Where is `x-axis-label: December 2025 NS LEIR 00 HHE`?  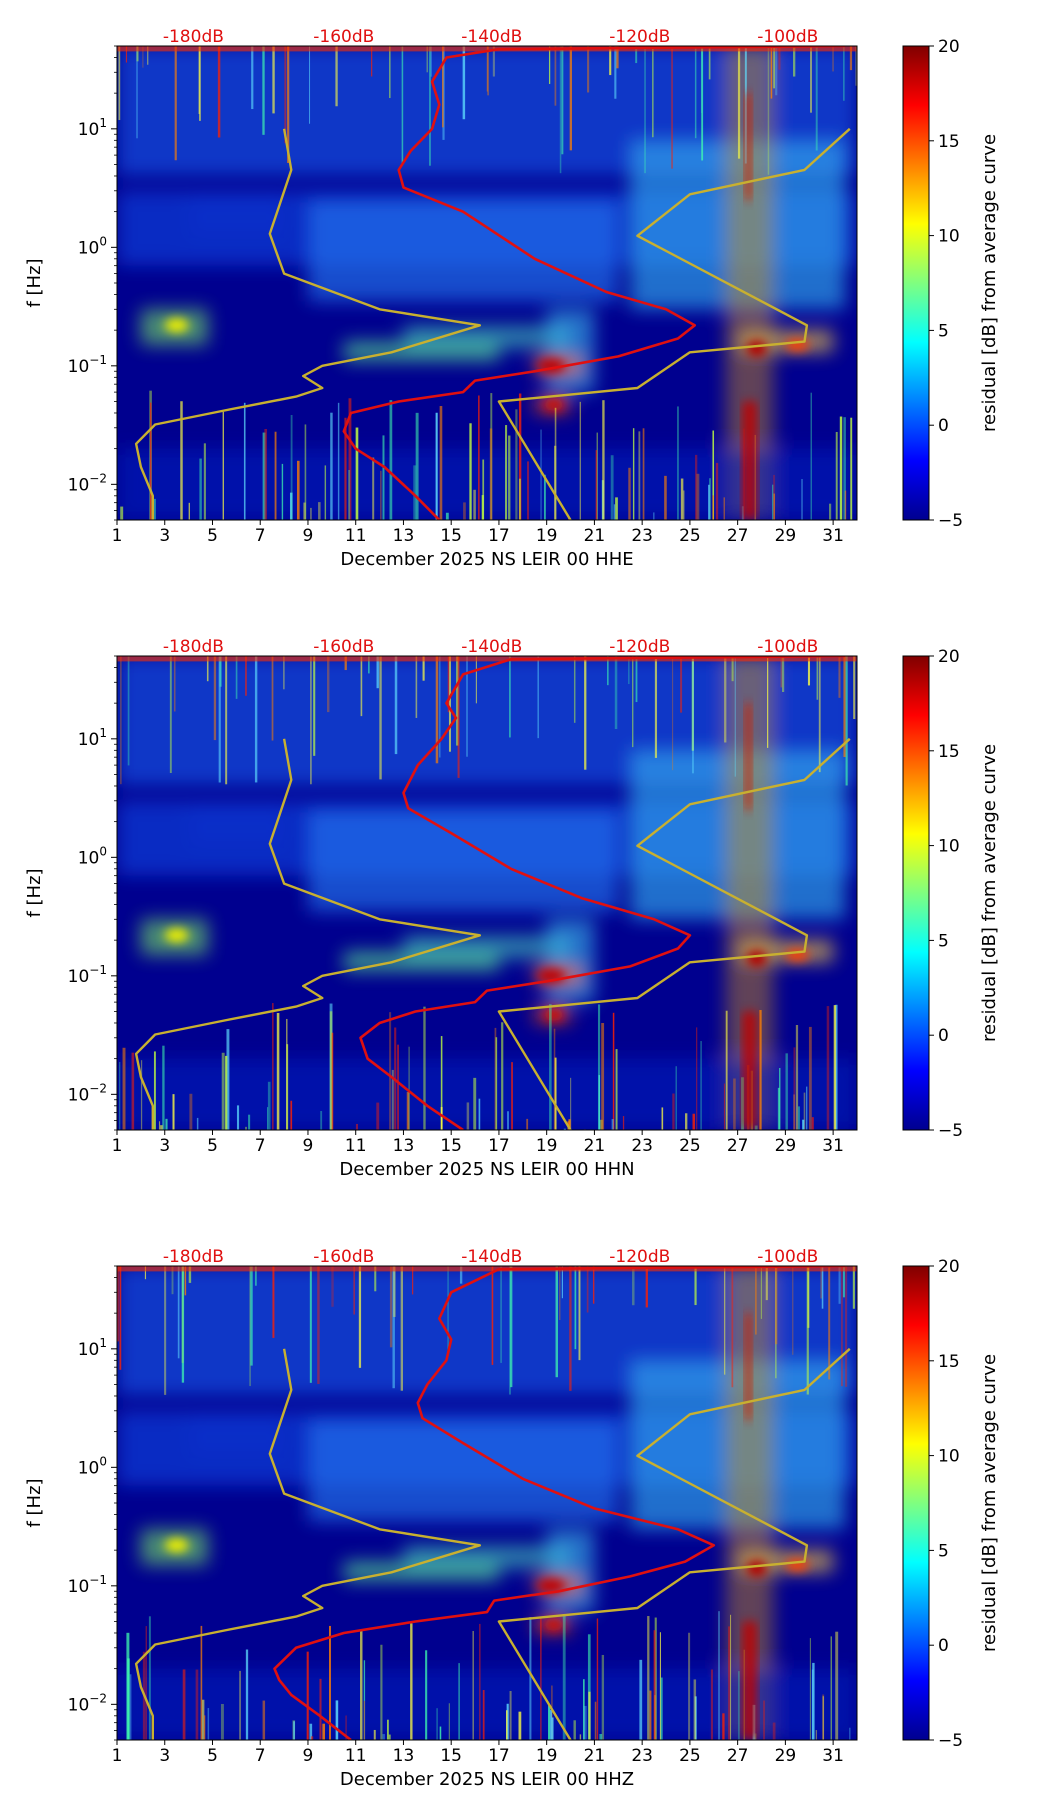 x-axis-label: December 2025 NS LEIR 00 HHE is located at coordinates (486, 559).